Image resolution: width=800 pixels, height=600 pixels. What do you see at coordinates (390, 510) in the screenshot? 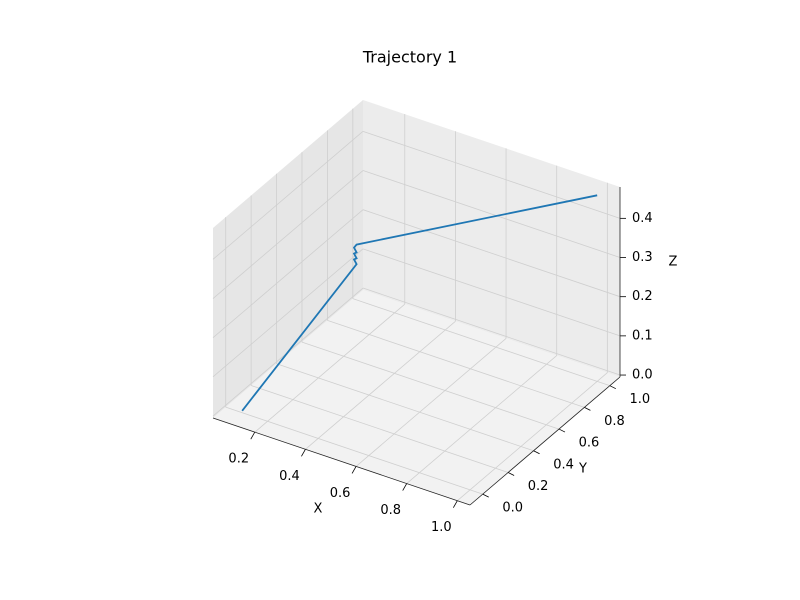
I see `x-tick-label: 0.8` at bounding box center [390, 510].